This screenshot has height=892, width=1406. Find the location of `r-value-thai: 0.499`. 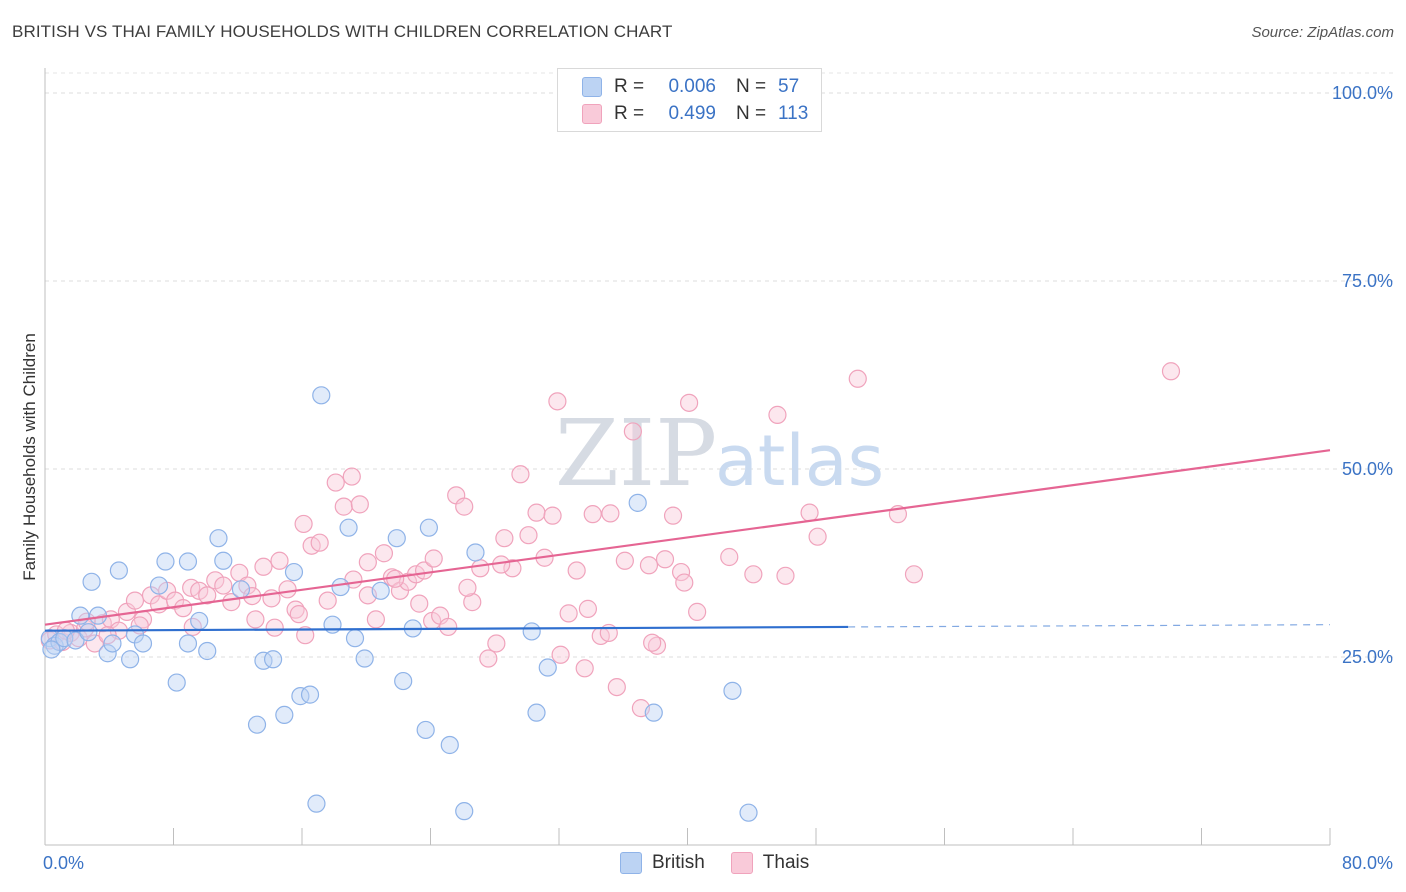

r-value-thai: 0.499 is located at coordinates (692, 113).